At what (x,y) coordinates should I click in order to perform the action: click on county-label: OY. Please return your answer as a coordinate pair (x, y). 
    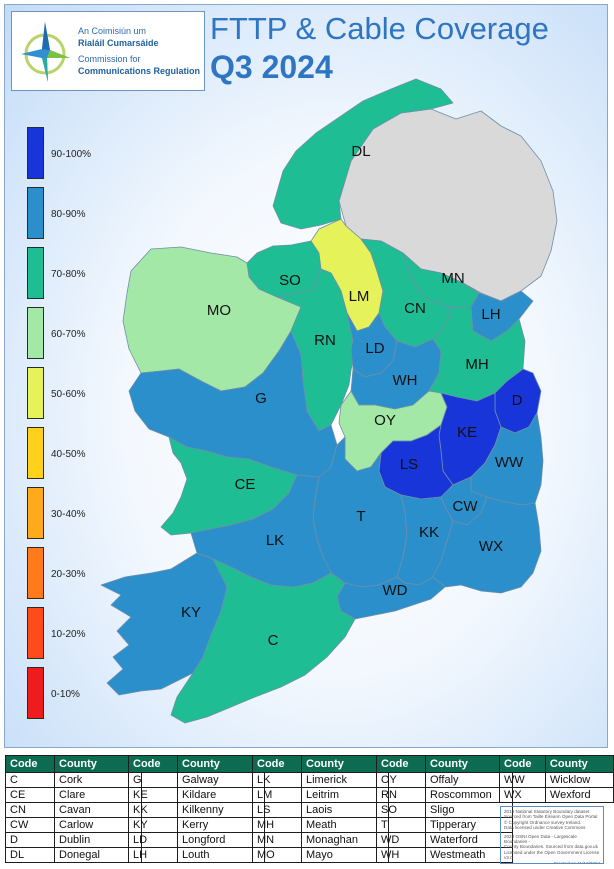
    Looking at the image, I should click on (385, 420).